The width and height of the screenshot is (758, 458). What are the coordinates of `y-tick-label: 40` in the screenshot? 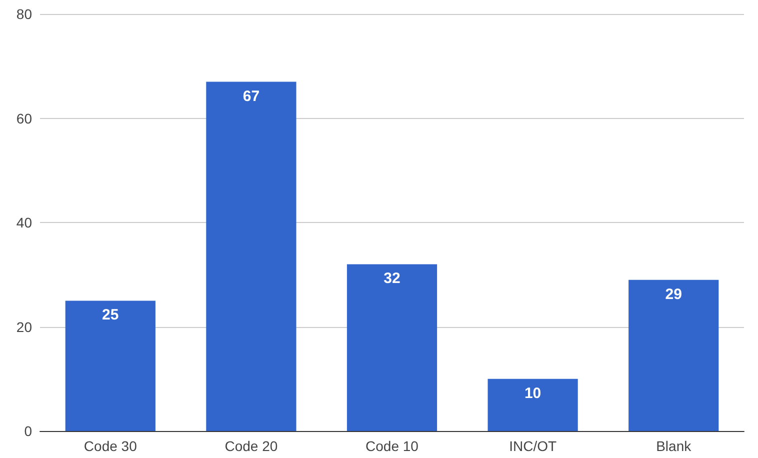 It's located at (24, 222).